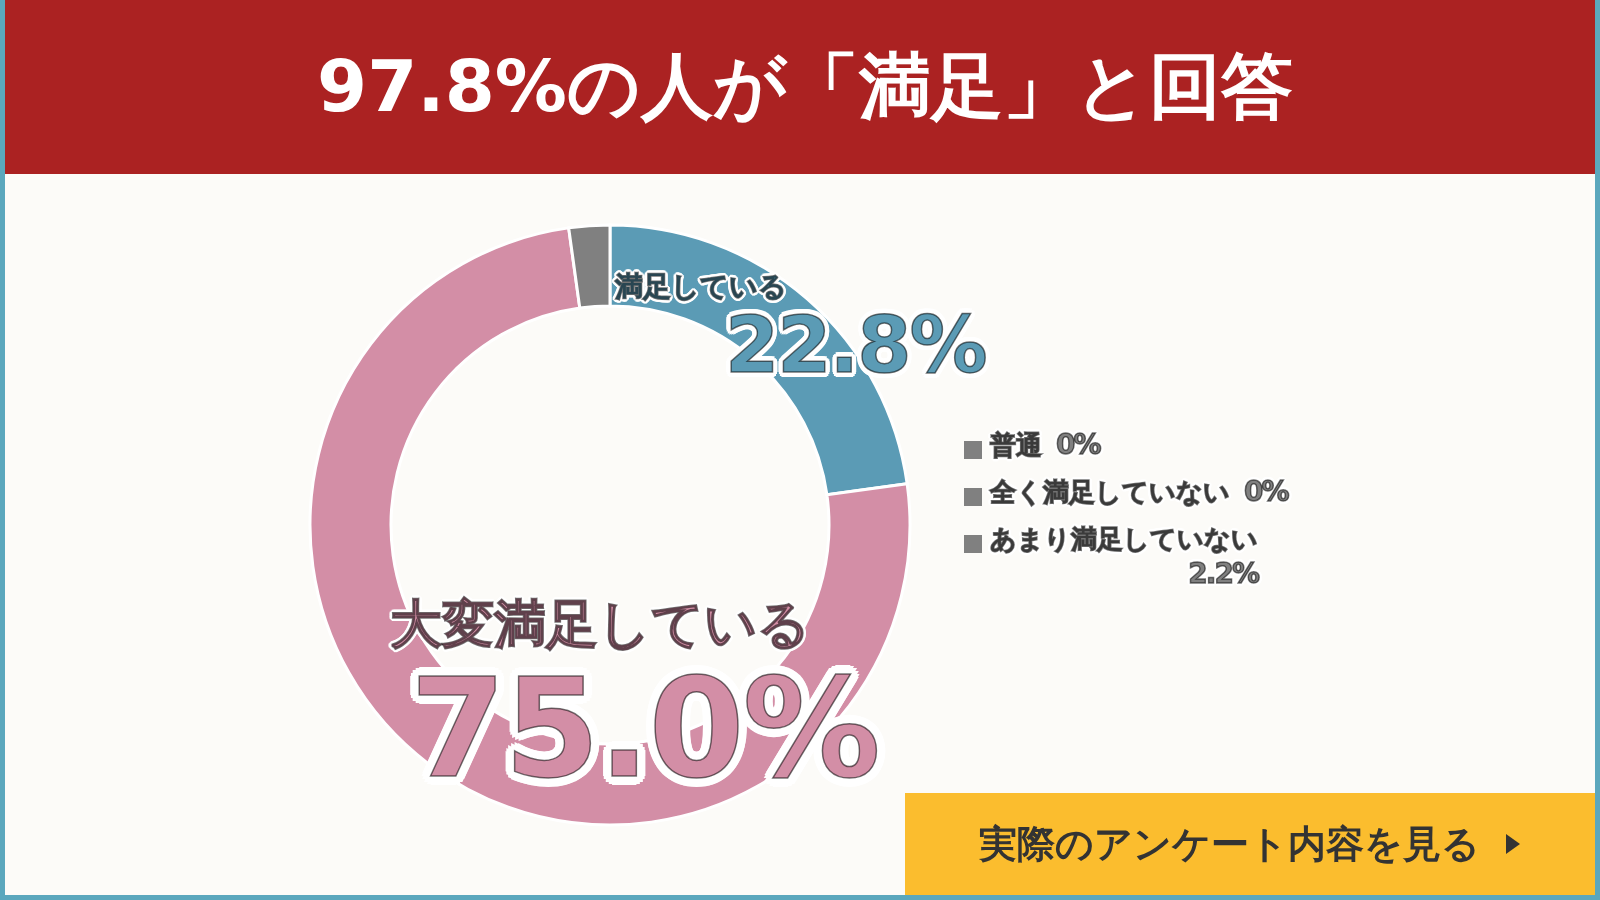  I want to click on legend-label: 普通, so click(1016, 445).